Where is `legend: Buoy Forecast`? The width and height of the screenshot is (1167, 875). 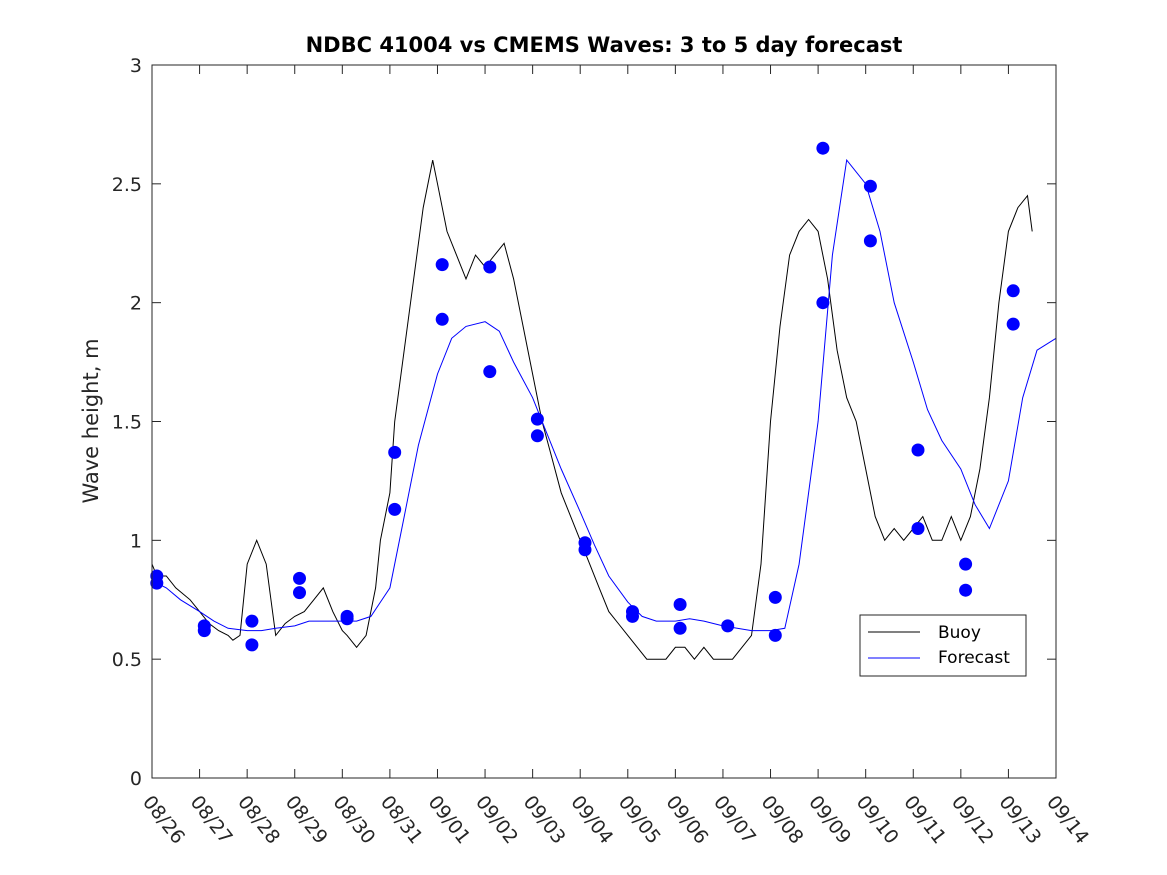
legend: Buoy Forecast is located at coordinates (943, 645).